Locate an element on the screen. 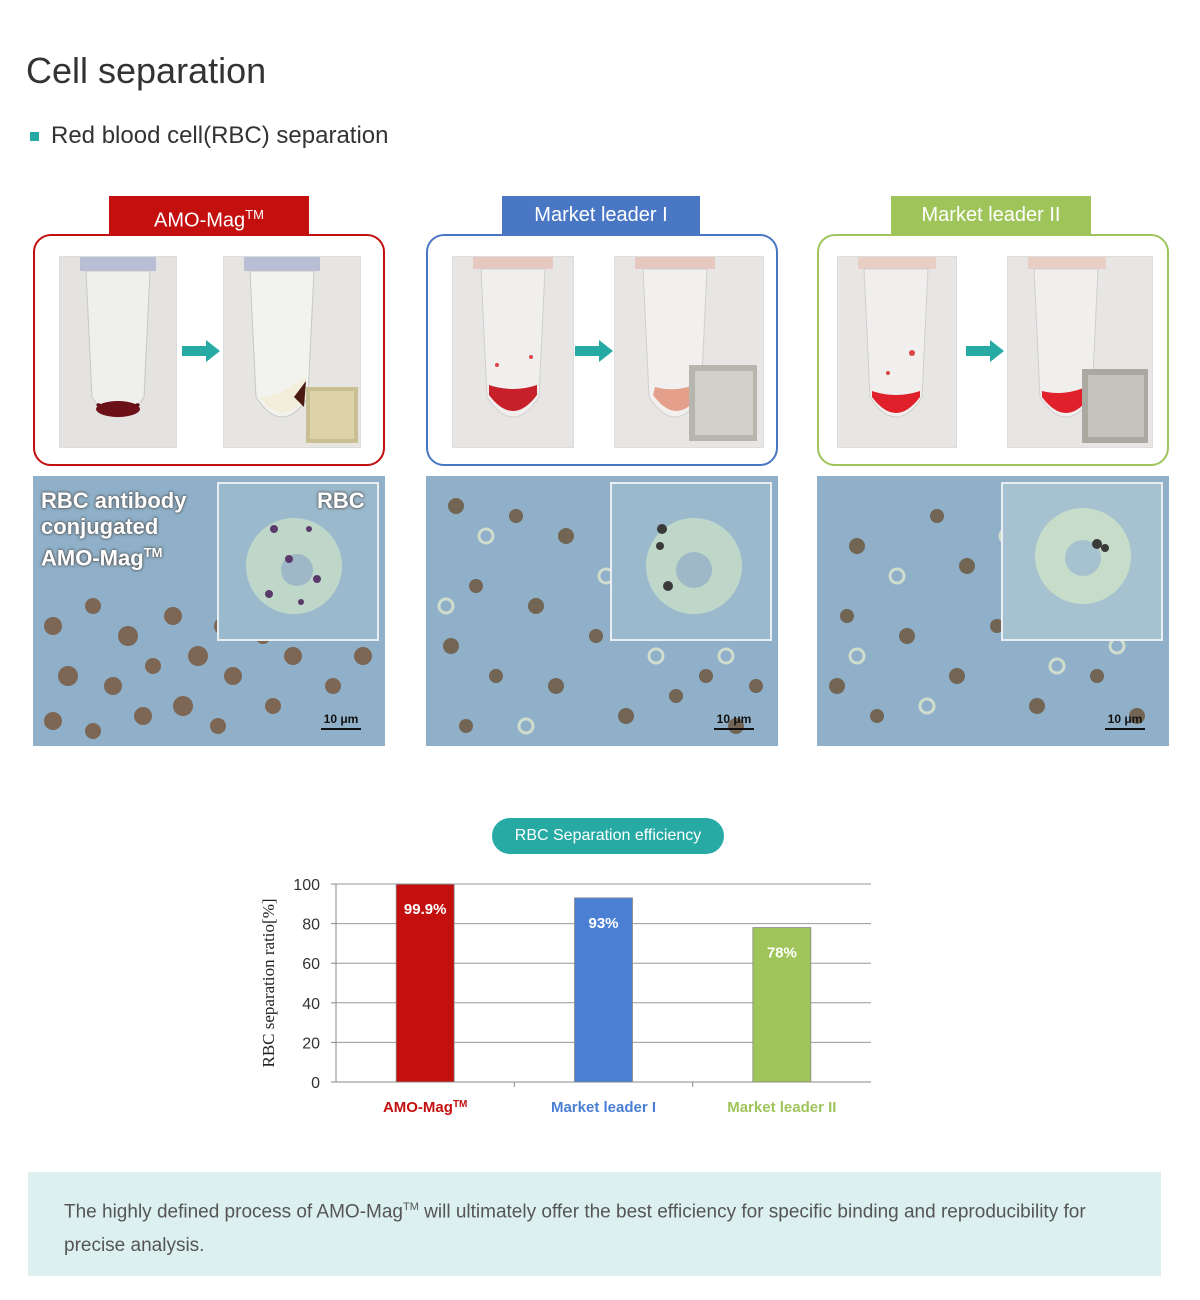 Image resolution: width=1200 pixels, height=1300 pixels. panel-market-leader-2: Market leader II is located at coordinates (993, 471).